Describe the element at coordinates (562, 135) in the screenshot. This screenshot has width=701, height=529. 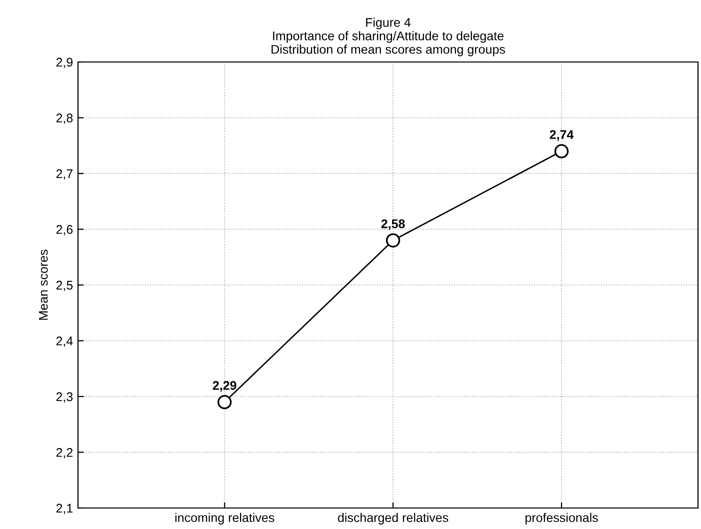
I see `data-label: 2,74` at that location.